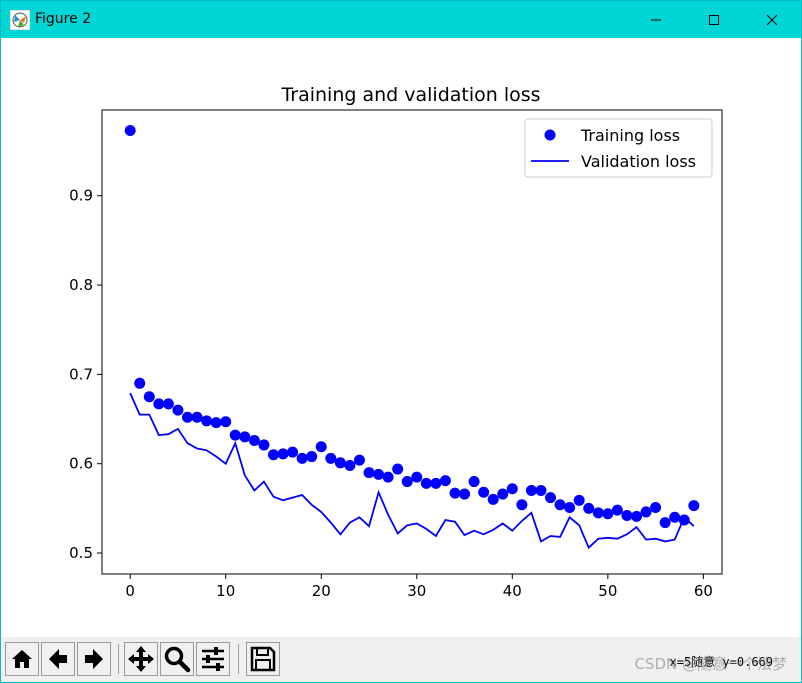 Image resolution: width=802 pixels, height=683 pixels. Describe the element at coordinates (638, 161) in the screenshot. I see `legend-validation-label: Validation loss` at that location.